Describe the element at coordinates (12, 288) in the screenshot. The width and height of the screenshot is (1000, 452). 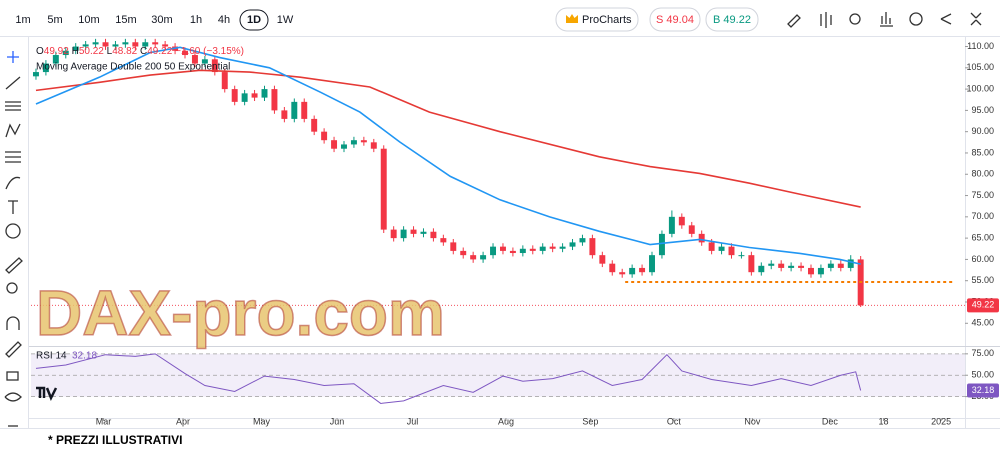
I see `zoom-tool` at that location.